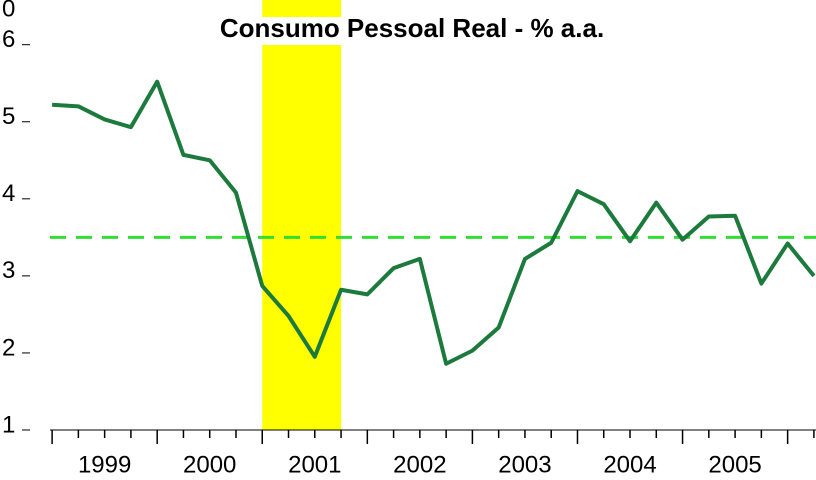 This screenshot has width=816, height=480. Describe the element at coordinates (629, 464) in the screenshot. I see `x-tick-label: 2004` at that location.